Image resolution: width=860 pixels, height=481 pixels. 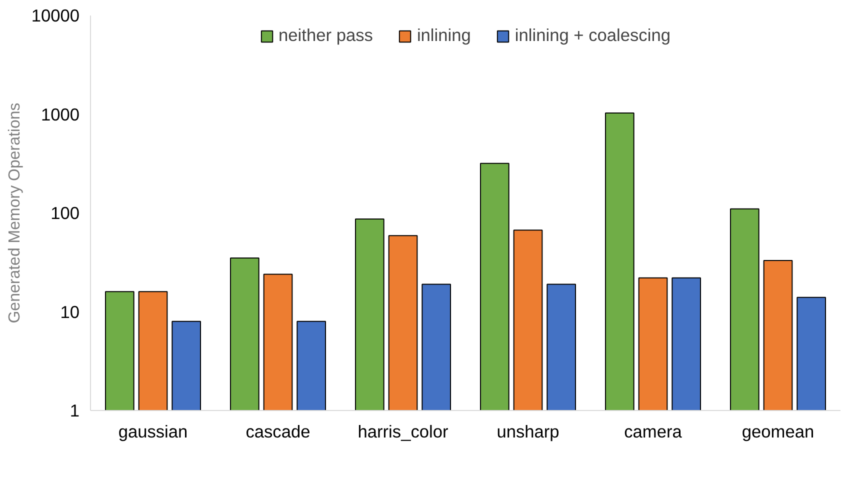 What do you see at coordinates (15, 213) in the screenshot?
I see `y-axis-title: Generated Memory Operations` at bounding box center [15, 213].